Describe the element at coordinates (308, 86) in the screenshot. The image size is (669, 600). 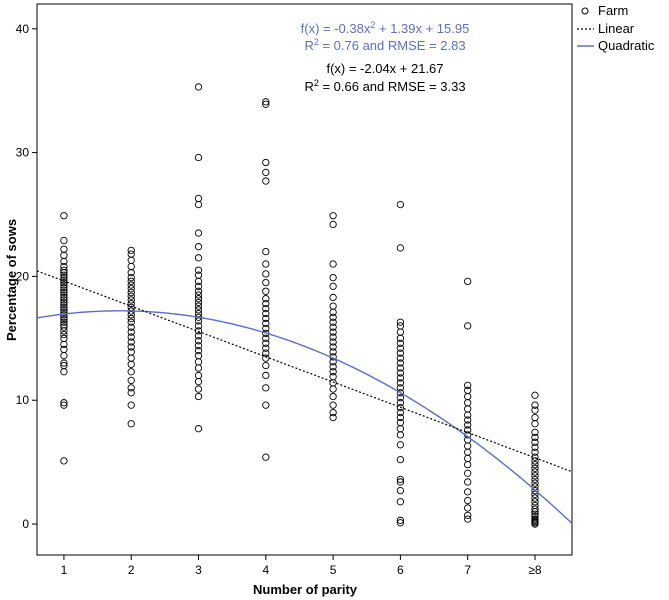
I see `linear-r: R` at that location.